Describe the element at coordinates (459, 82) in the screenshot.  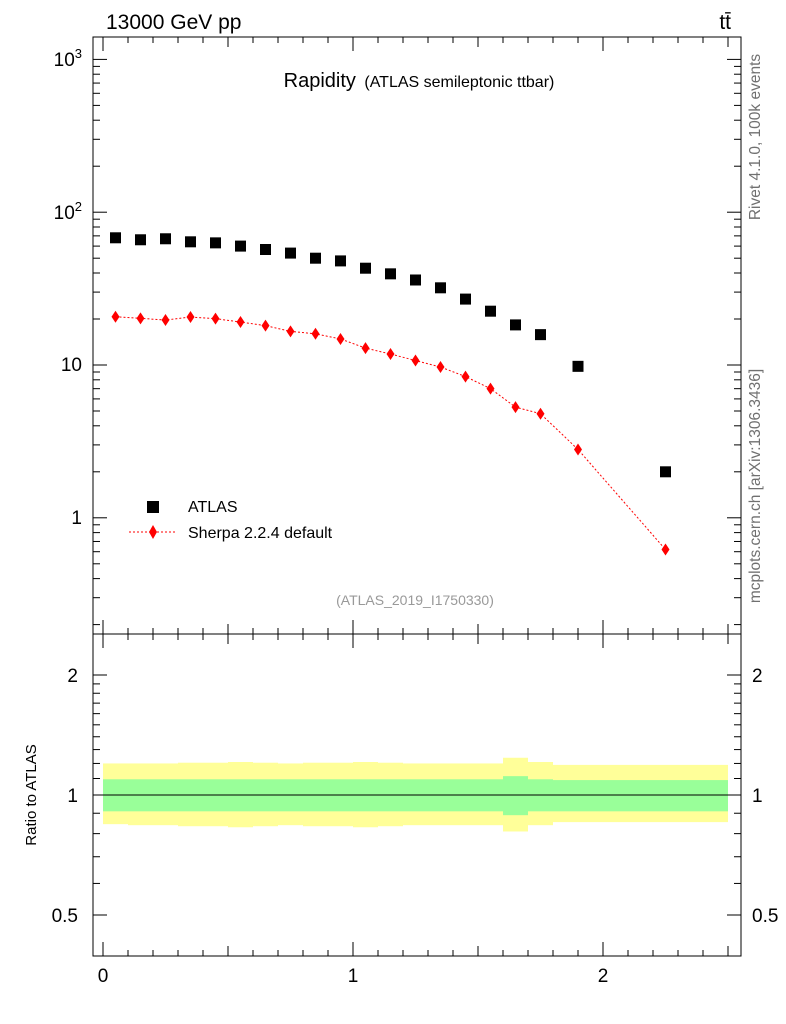
I see `title-sub: (ATLAS semileptonic ttbar)` at that location.